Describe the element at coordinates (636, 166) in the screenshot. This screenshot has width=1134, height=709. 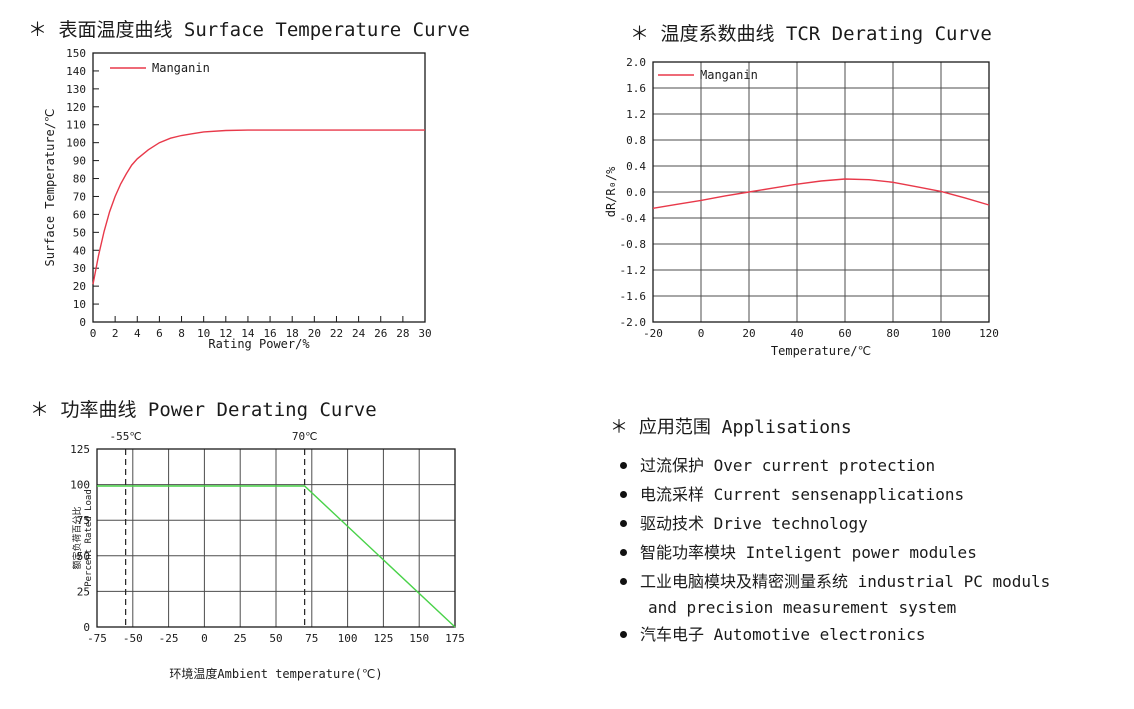
I see `svg-text: 0.4` at that location.